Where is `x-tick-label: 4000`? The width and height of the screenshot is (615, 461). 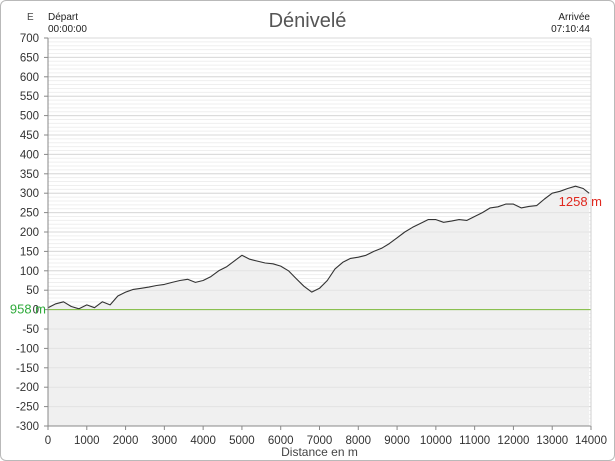
x-tick-label: 4000 is located at coordinates (203, 441).